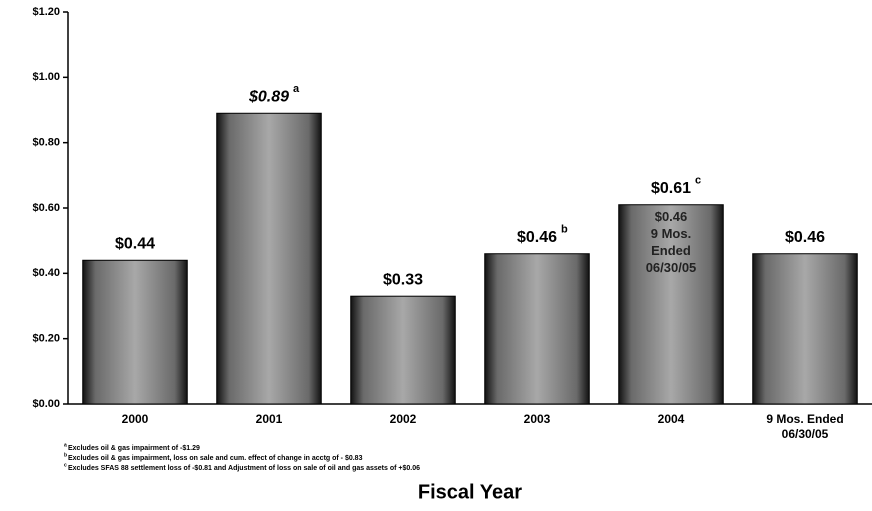 Image resolution: width=872 pixels, height=511 pixels. I want to click on data-label-superscript: a, so click(296, 89).